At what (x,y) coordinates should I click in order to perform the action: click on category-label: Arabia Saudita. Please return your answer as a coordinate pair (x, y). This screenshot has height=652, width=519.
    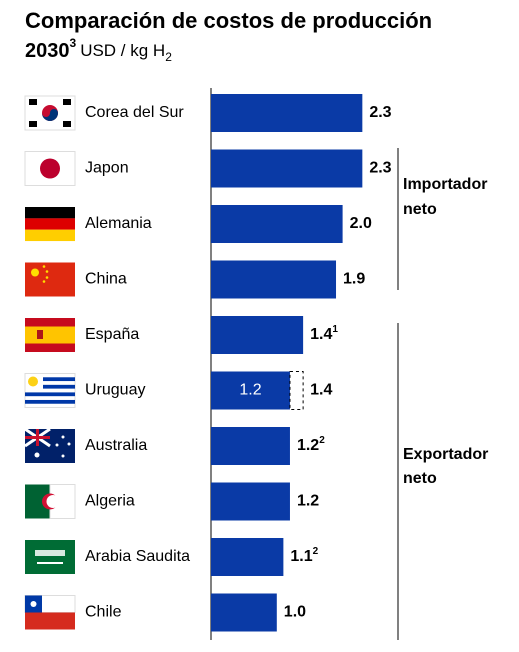
    Looking at the image, I should click on (137, 556).